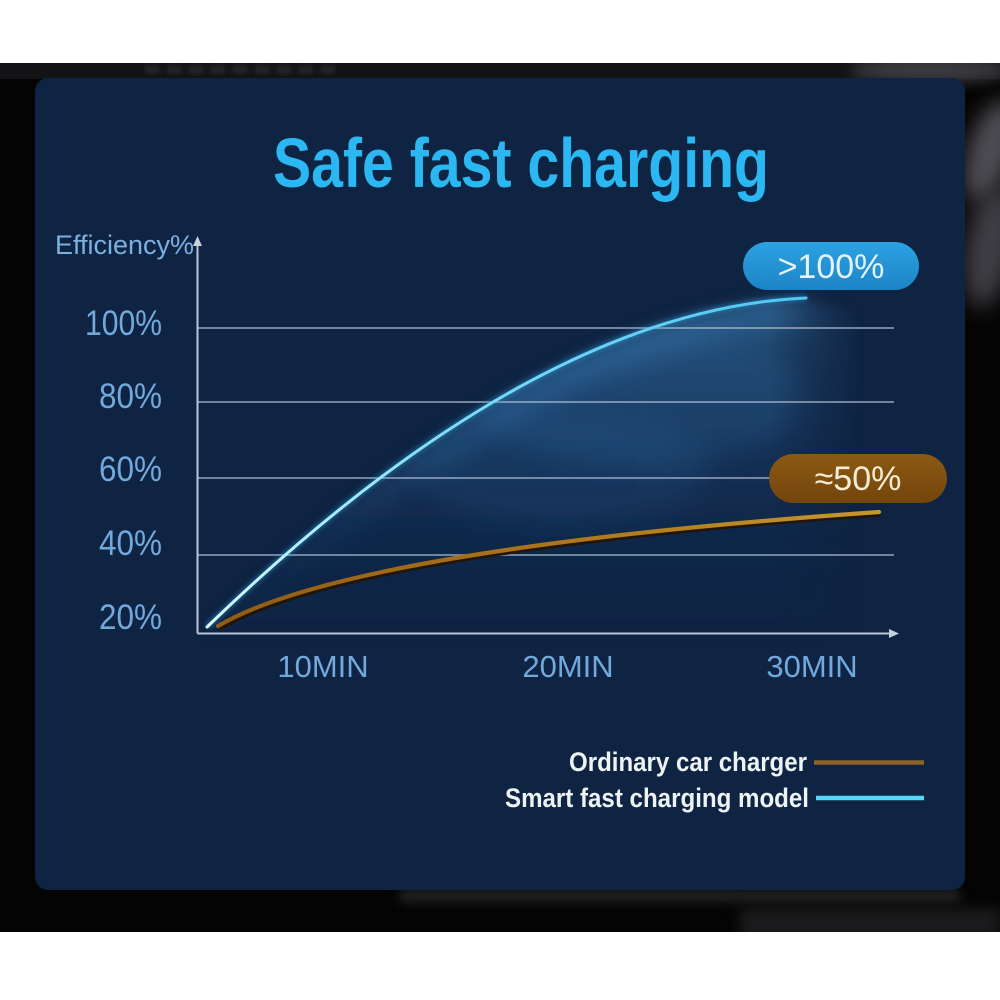 The width and height of the screenshot is (1000, 1000). What do you see at coordinates (123, 323) in the screenshot?
I see `svg-text: 100%` at bounding box center [123, 323].